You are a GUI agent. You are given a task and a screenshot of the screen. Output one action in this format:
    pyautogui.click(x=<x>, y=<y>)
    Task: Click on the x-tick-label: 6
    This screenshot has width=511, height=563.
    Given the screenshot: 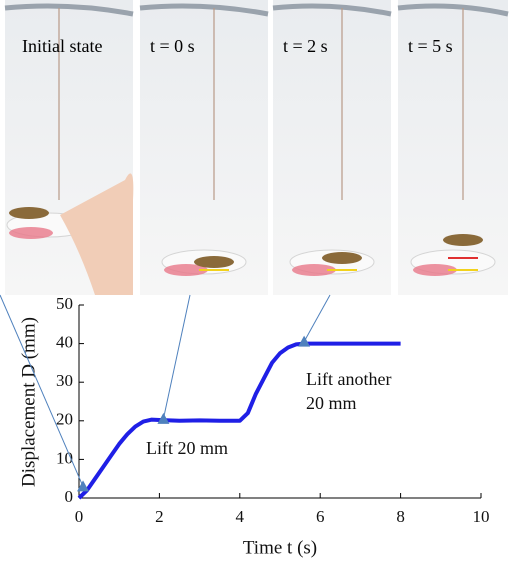 What is the action you would take?
    pyautogui.click(x=320, y=516)
    